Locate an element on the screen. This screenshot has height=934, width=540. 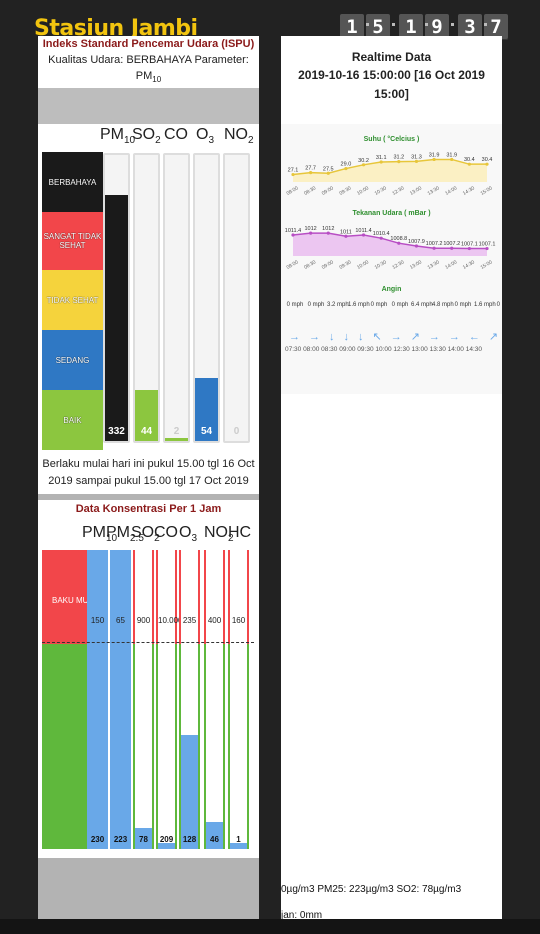
konsentrasi-param-header: PM10 PM2.5 SO2 CO O3 NO2 HC is located at coordinates (148, 532).